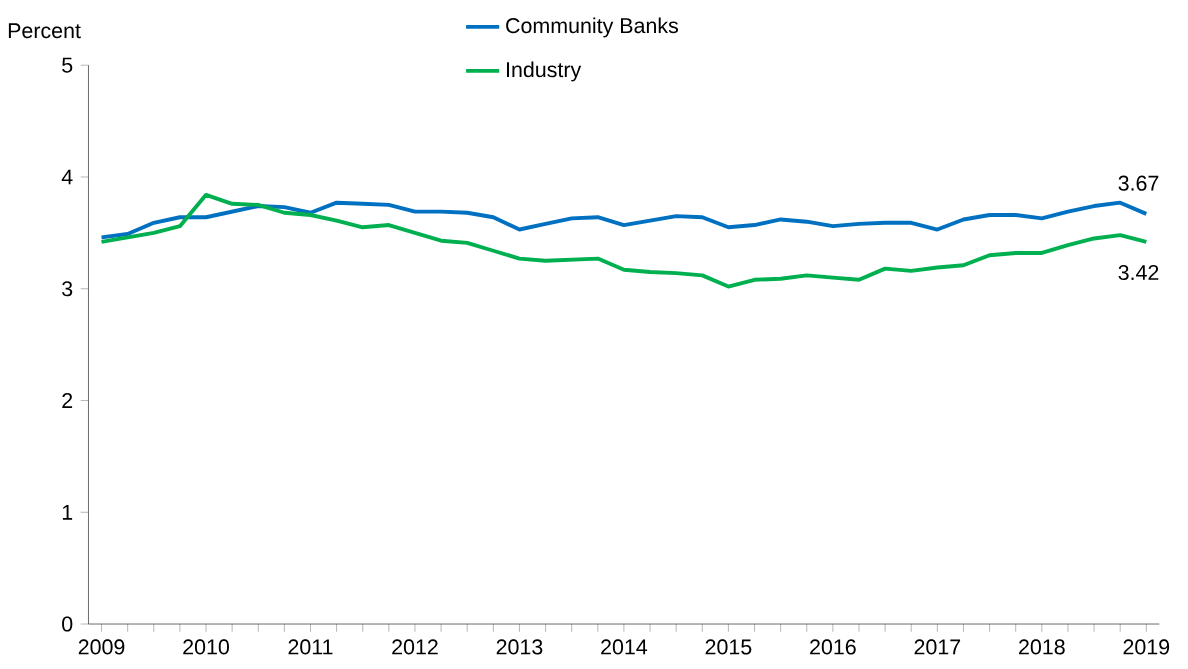 This screenshot has height=669, width=1188. What do you see at coordinates (1138, 273) in the screenshot?
I see `annotation: 3.42` at bounding box center [1138, 273].